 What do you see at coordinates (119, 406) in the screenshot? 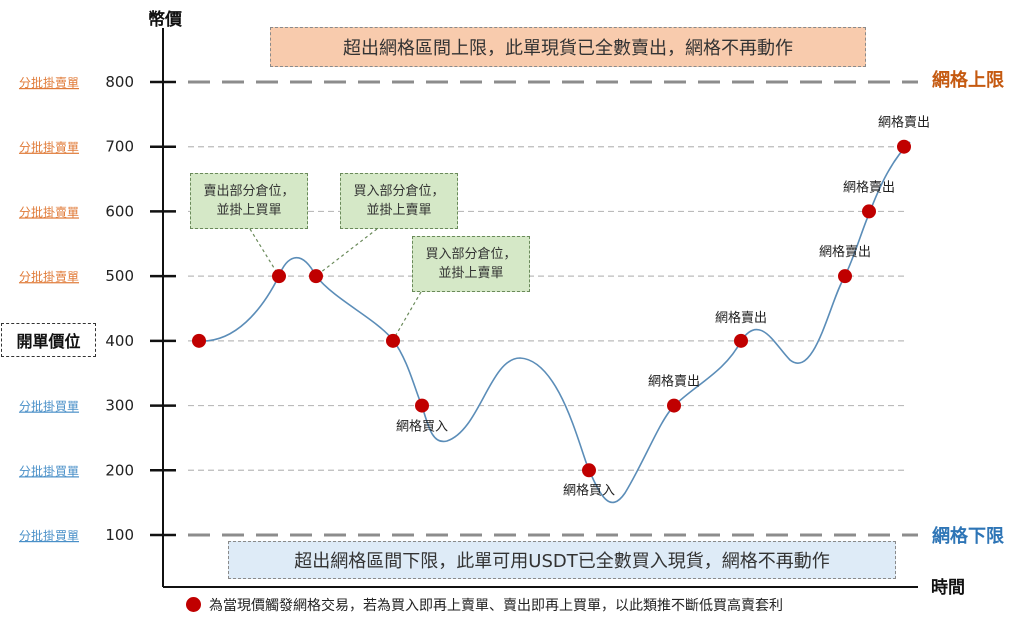
I see `tick-label-300: 300` at bounding box center [119, 406].